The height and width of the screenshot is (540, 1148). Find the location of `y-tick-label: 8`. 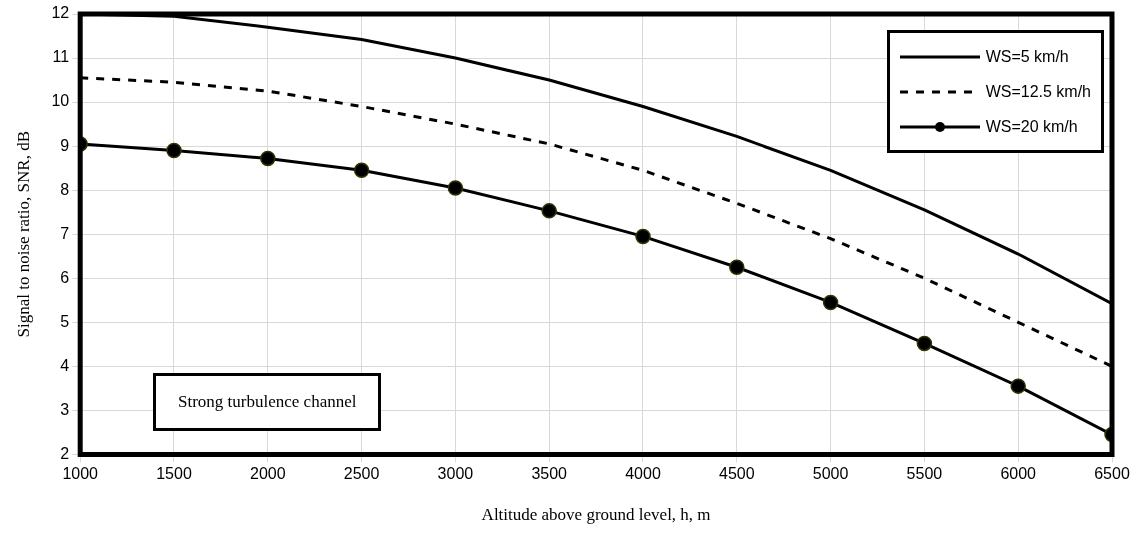

y-tick-label: 8 is located at coordinates (65, 189).